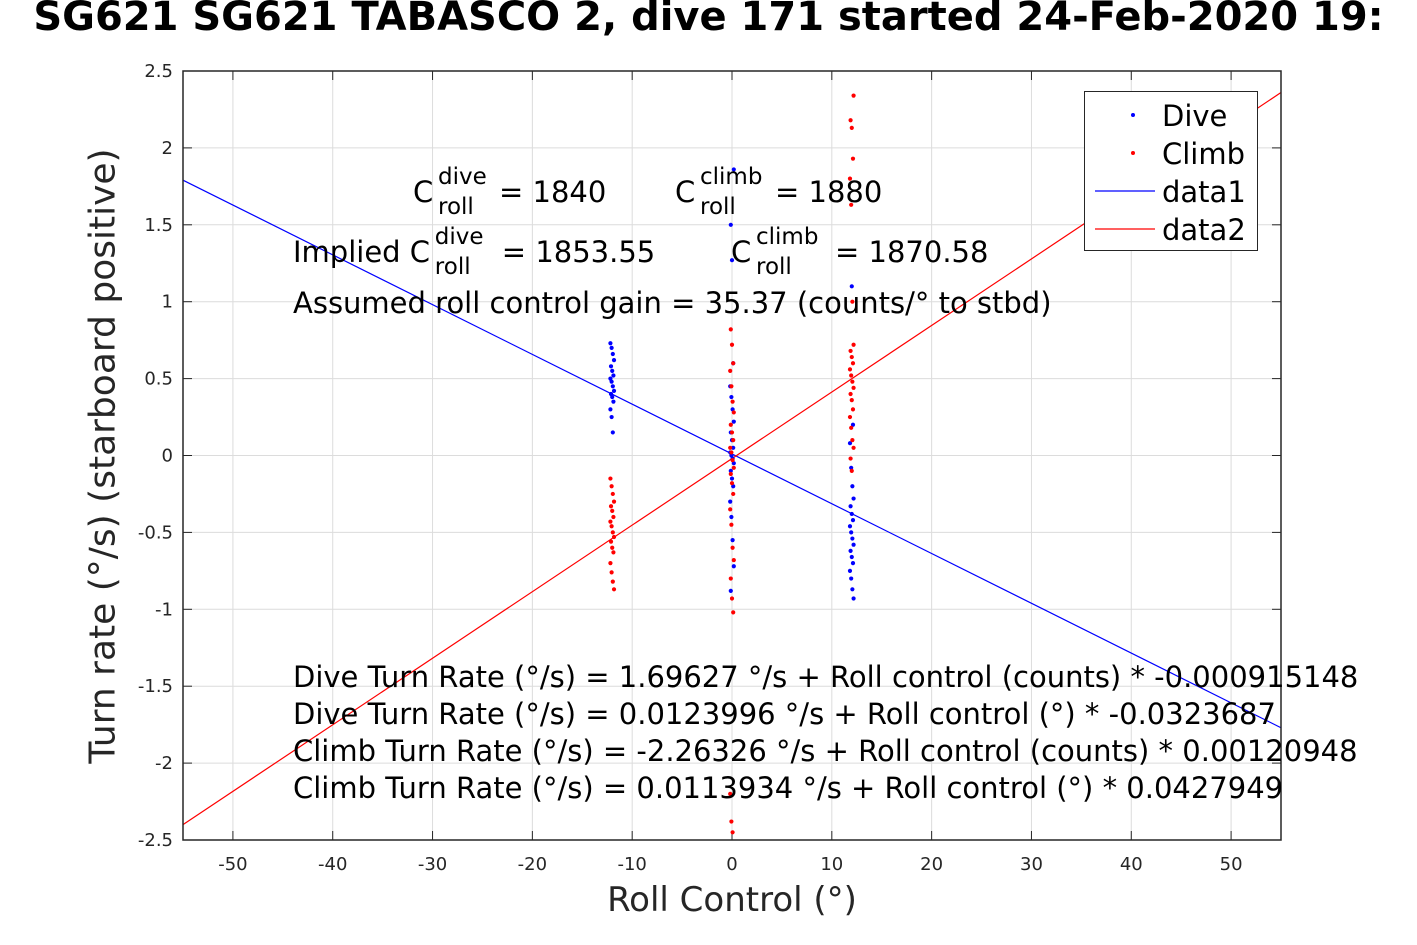 The height and width of the screenshot is (945, 1417). What do you see at coordinates (474, 252) in the screenshot?
I see `implied-dive-annotation: Implied C dive roll = 1853.55` at bounding box center [474, 252].